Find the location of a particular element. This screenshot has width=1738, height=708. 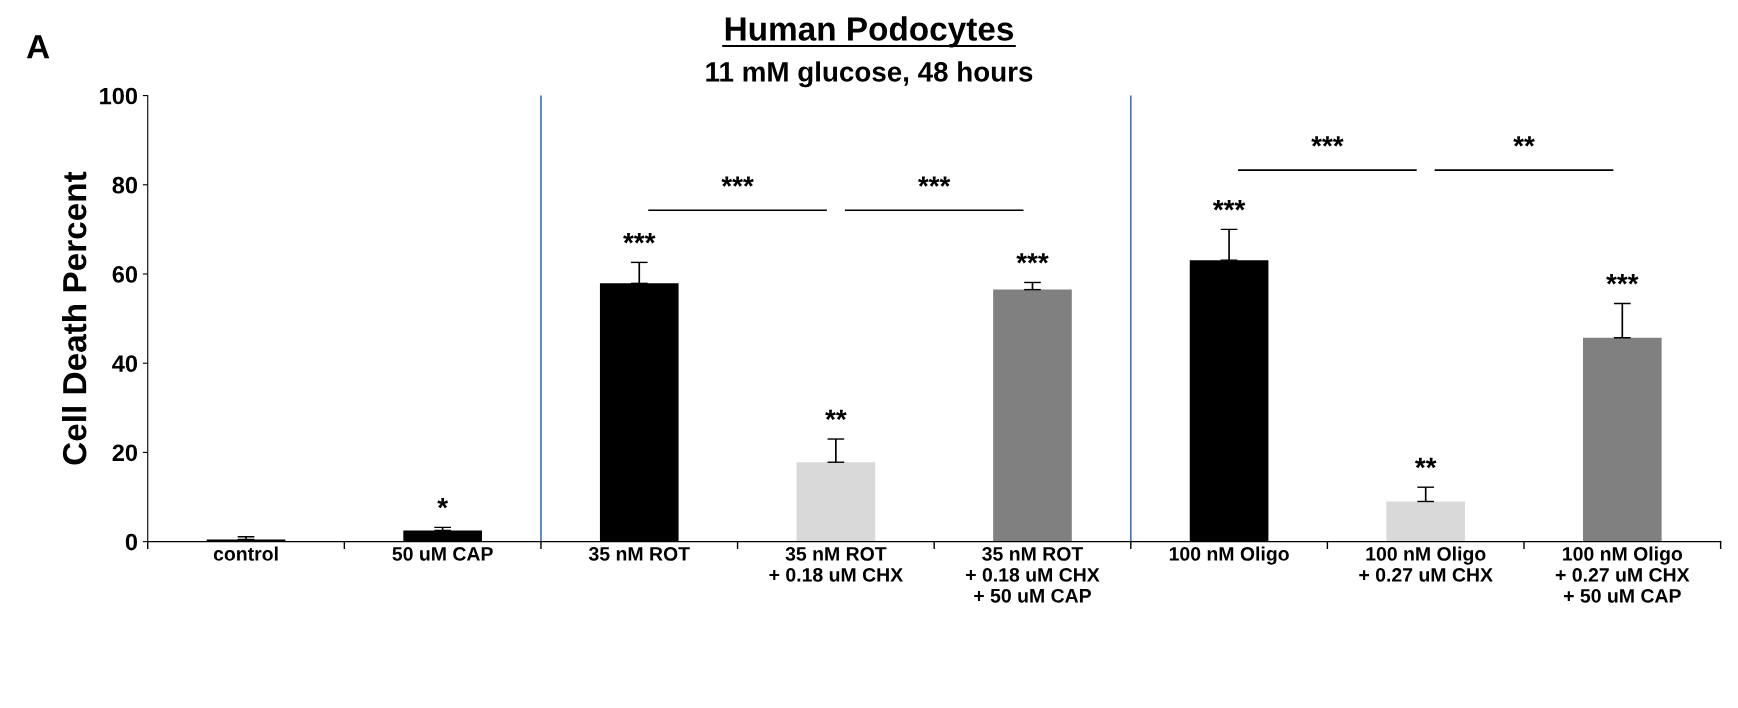

y-tick-label: 40 is located at coordinates (125, 363).